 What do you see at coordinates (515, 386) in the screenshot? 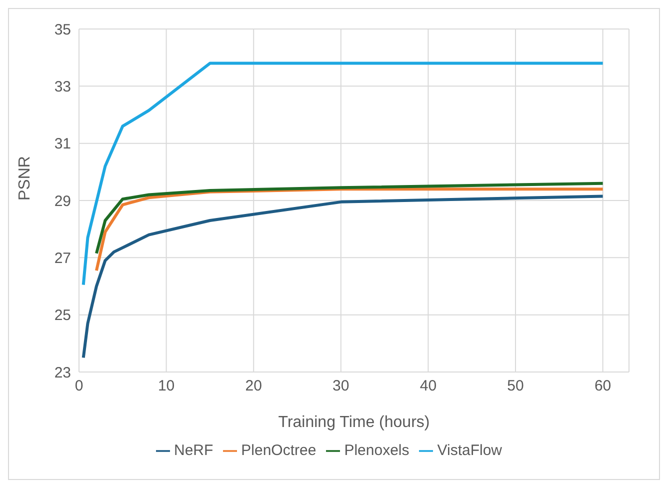
I see `x-tick-label: 50` at bounding box center [515, 386].